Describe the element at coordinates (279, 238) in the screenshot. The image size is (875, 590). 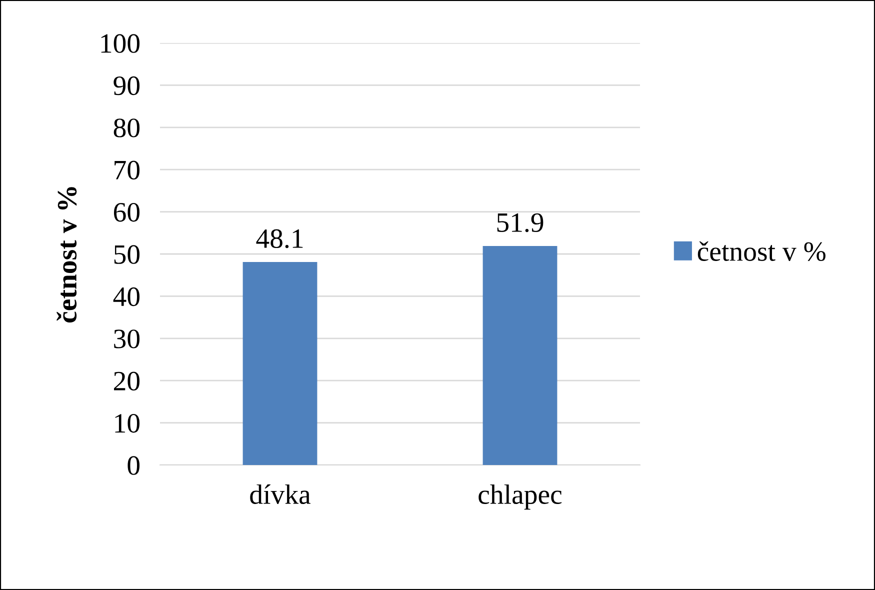
I see `data-label: 48.1` at that location.